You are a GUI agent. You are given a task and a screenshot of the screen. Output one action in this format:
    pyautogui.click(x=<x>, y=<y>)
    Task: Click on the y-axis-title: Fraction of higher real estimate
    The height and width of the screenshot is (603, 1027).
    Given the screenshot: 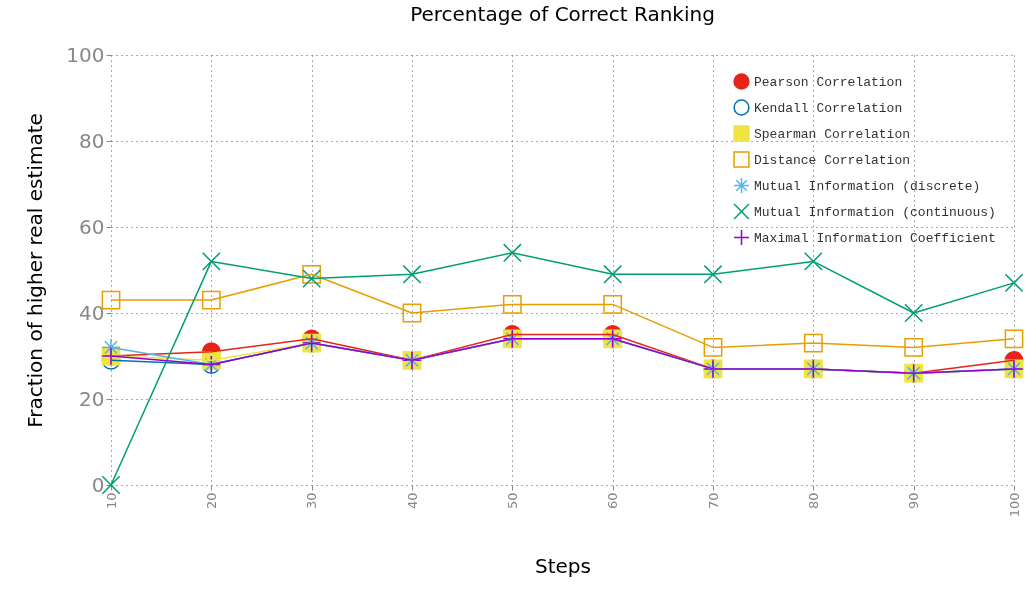 What is the action you would take?
    pyautogui.click(x=35, y=270)
    